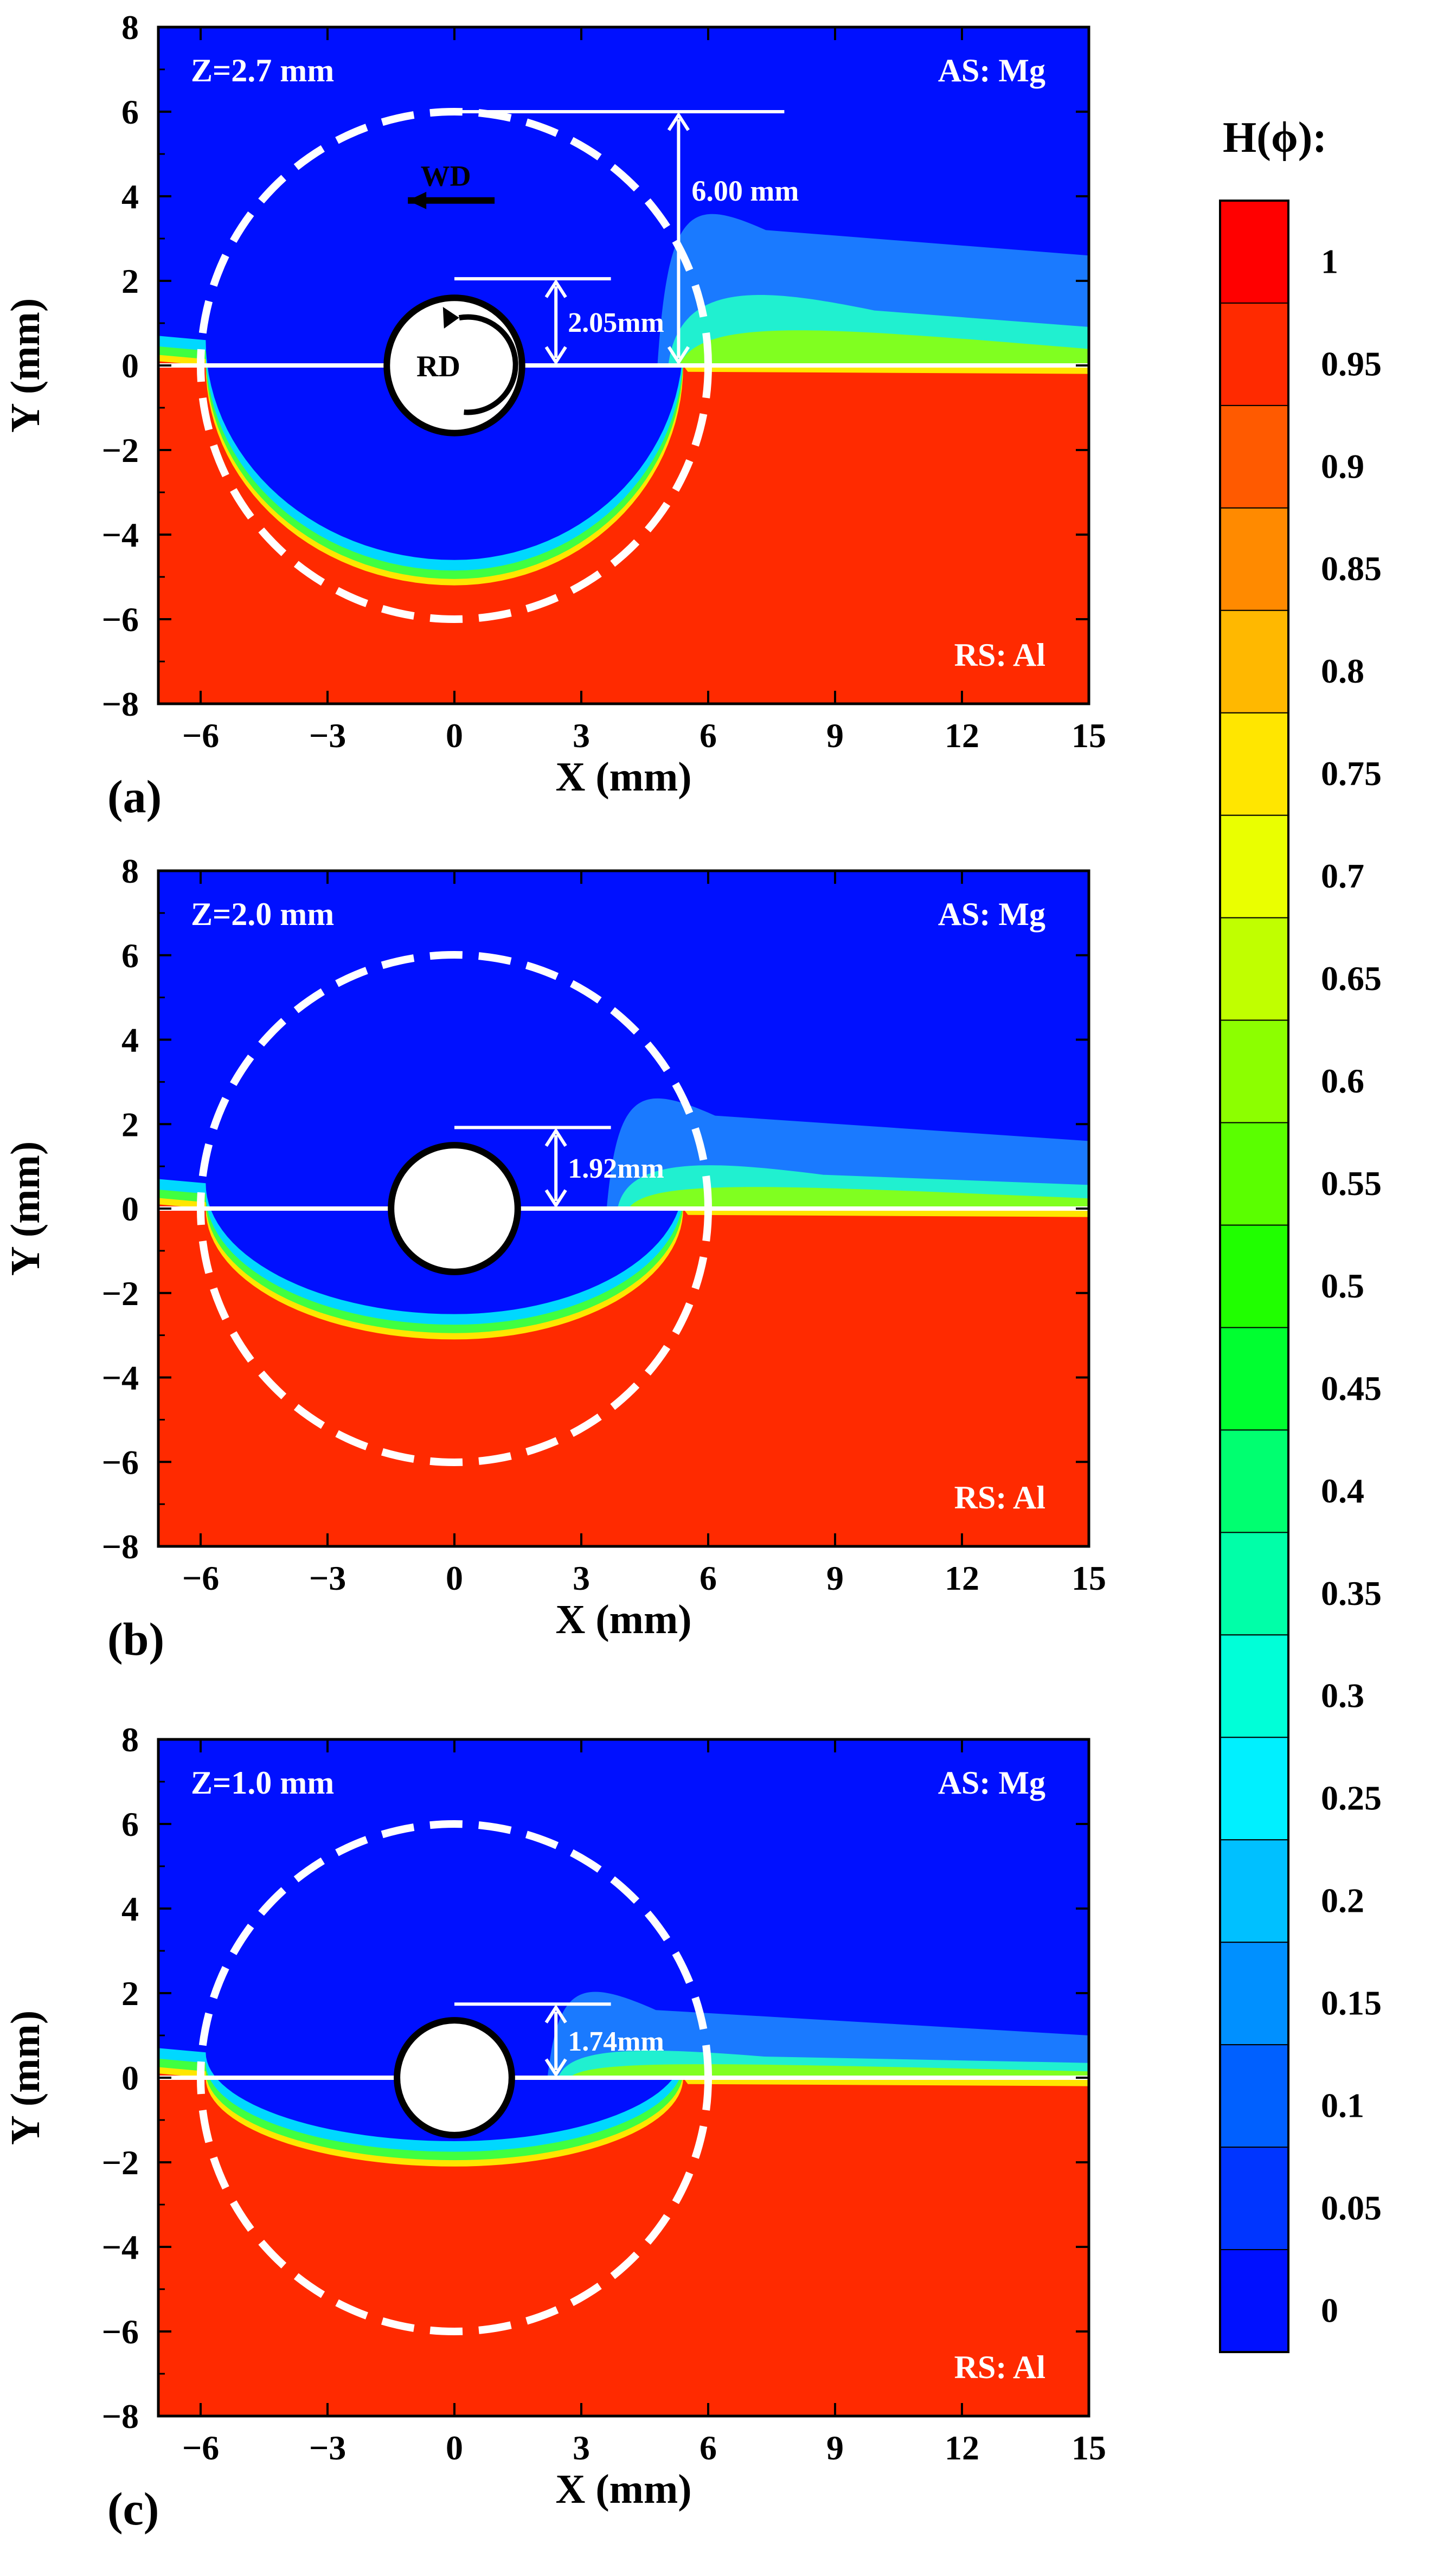 This screenshot has width=1431, height=2576. What do you see at coordinates (488, 364) in the screenshot?
I see `rotation-direction-arrow` at bounding box center [488, 364].